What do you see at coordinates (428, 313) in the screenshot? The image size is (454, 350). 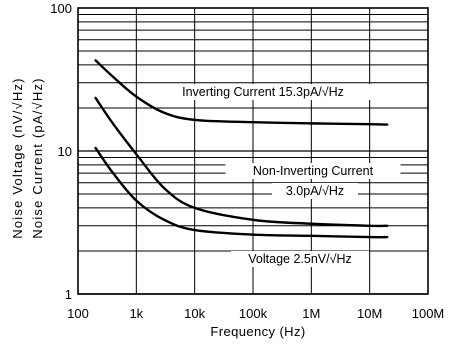 I see `x-tick-label: 100M` at bounding box center [428, 313].